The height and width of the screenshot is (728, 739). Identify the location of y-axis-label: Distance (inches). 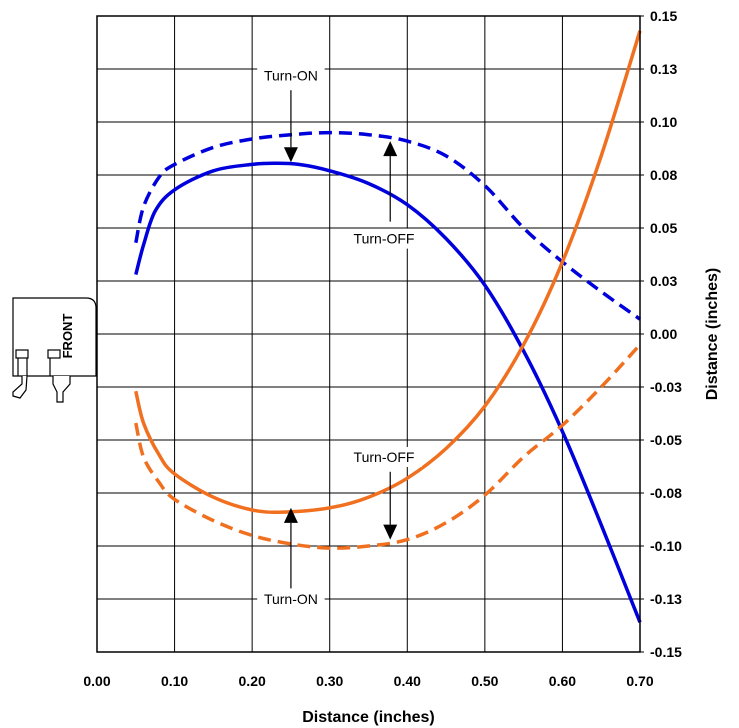
(712, 334).